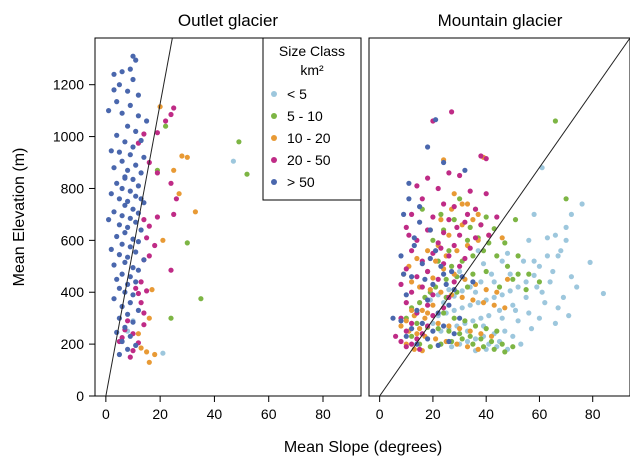 The width and height of the screenshot is (630, 462). I want to click on panel-outlet-title: Outlet glacier, so click(228, 20).